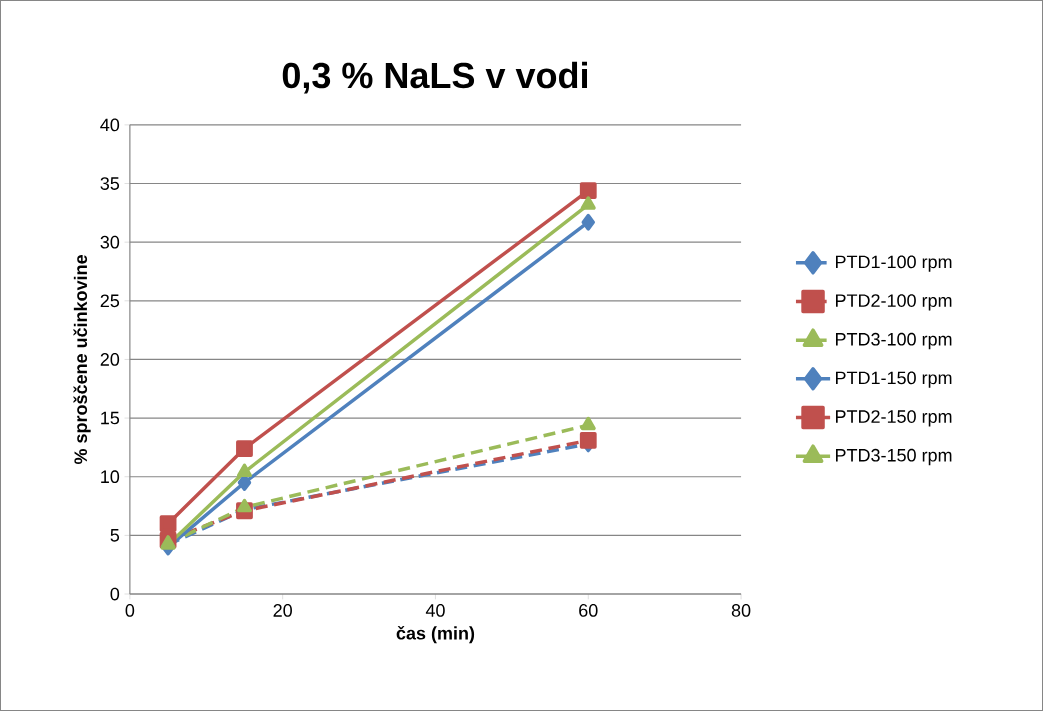  I want to click on y-axis-title: % sproščene učinkovine, so click(82, 360).